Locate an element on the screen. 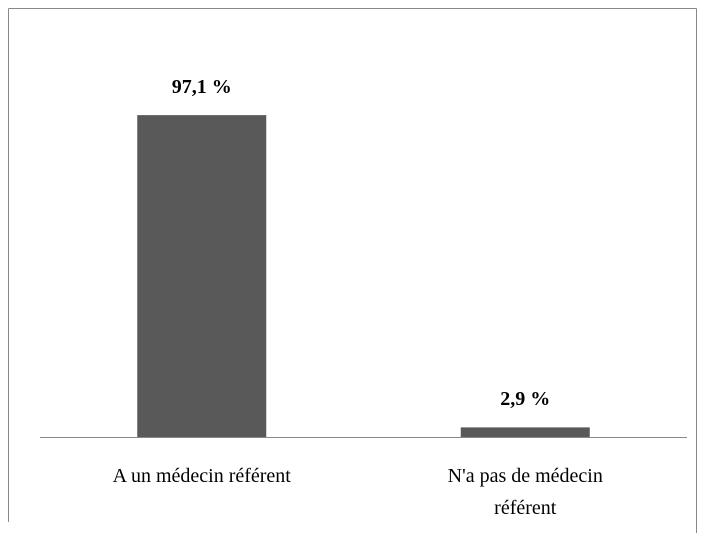  x-tick-label: A un médecin référent is located at coordinates (201, 476).